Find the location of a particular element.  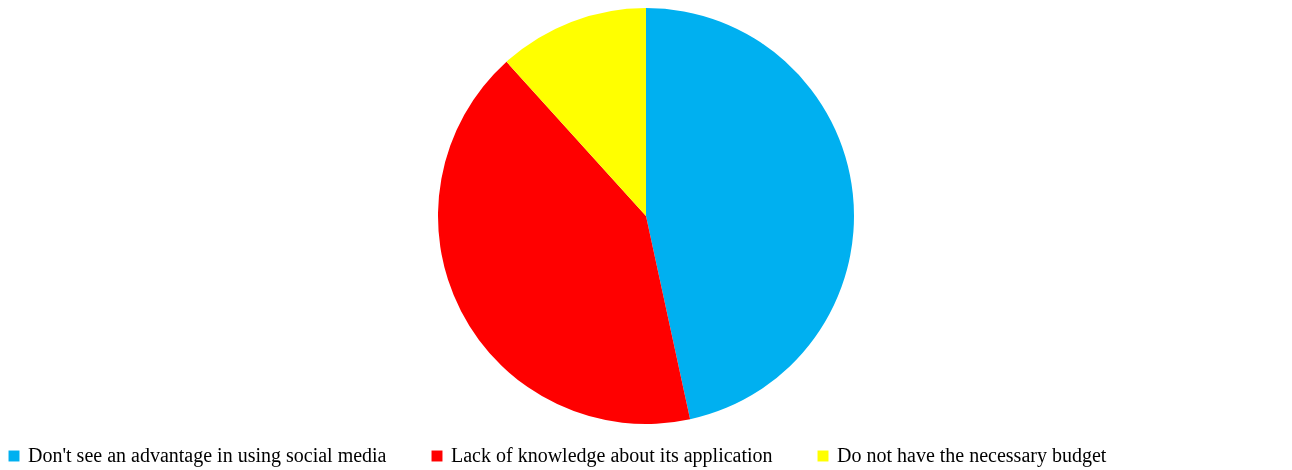

legend-label: Do not have the necessary budget is located at coordinates (972, 455).